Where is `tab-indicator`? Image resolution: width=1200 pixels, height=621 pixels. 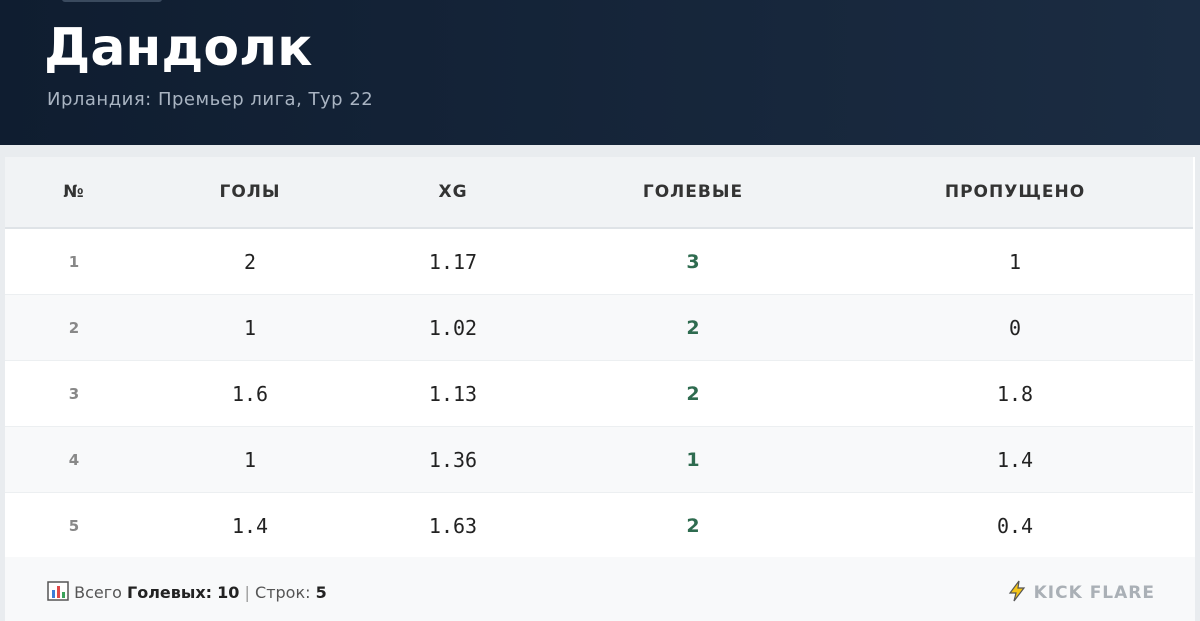 tab-indicator is located at coordinates (112, 1).